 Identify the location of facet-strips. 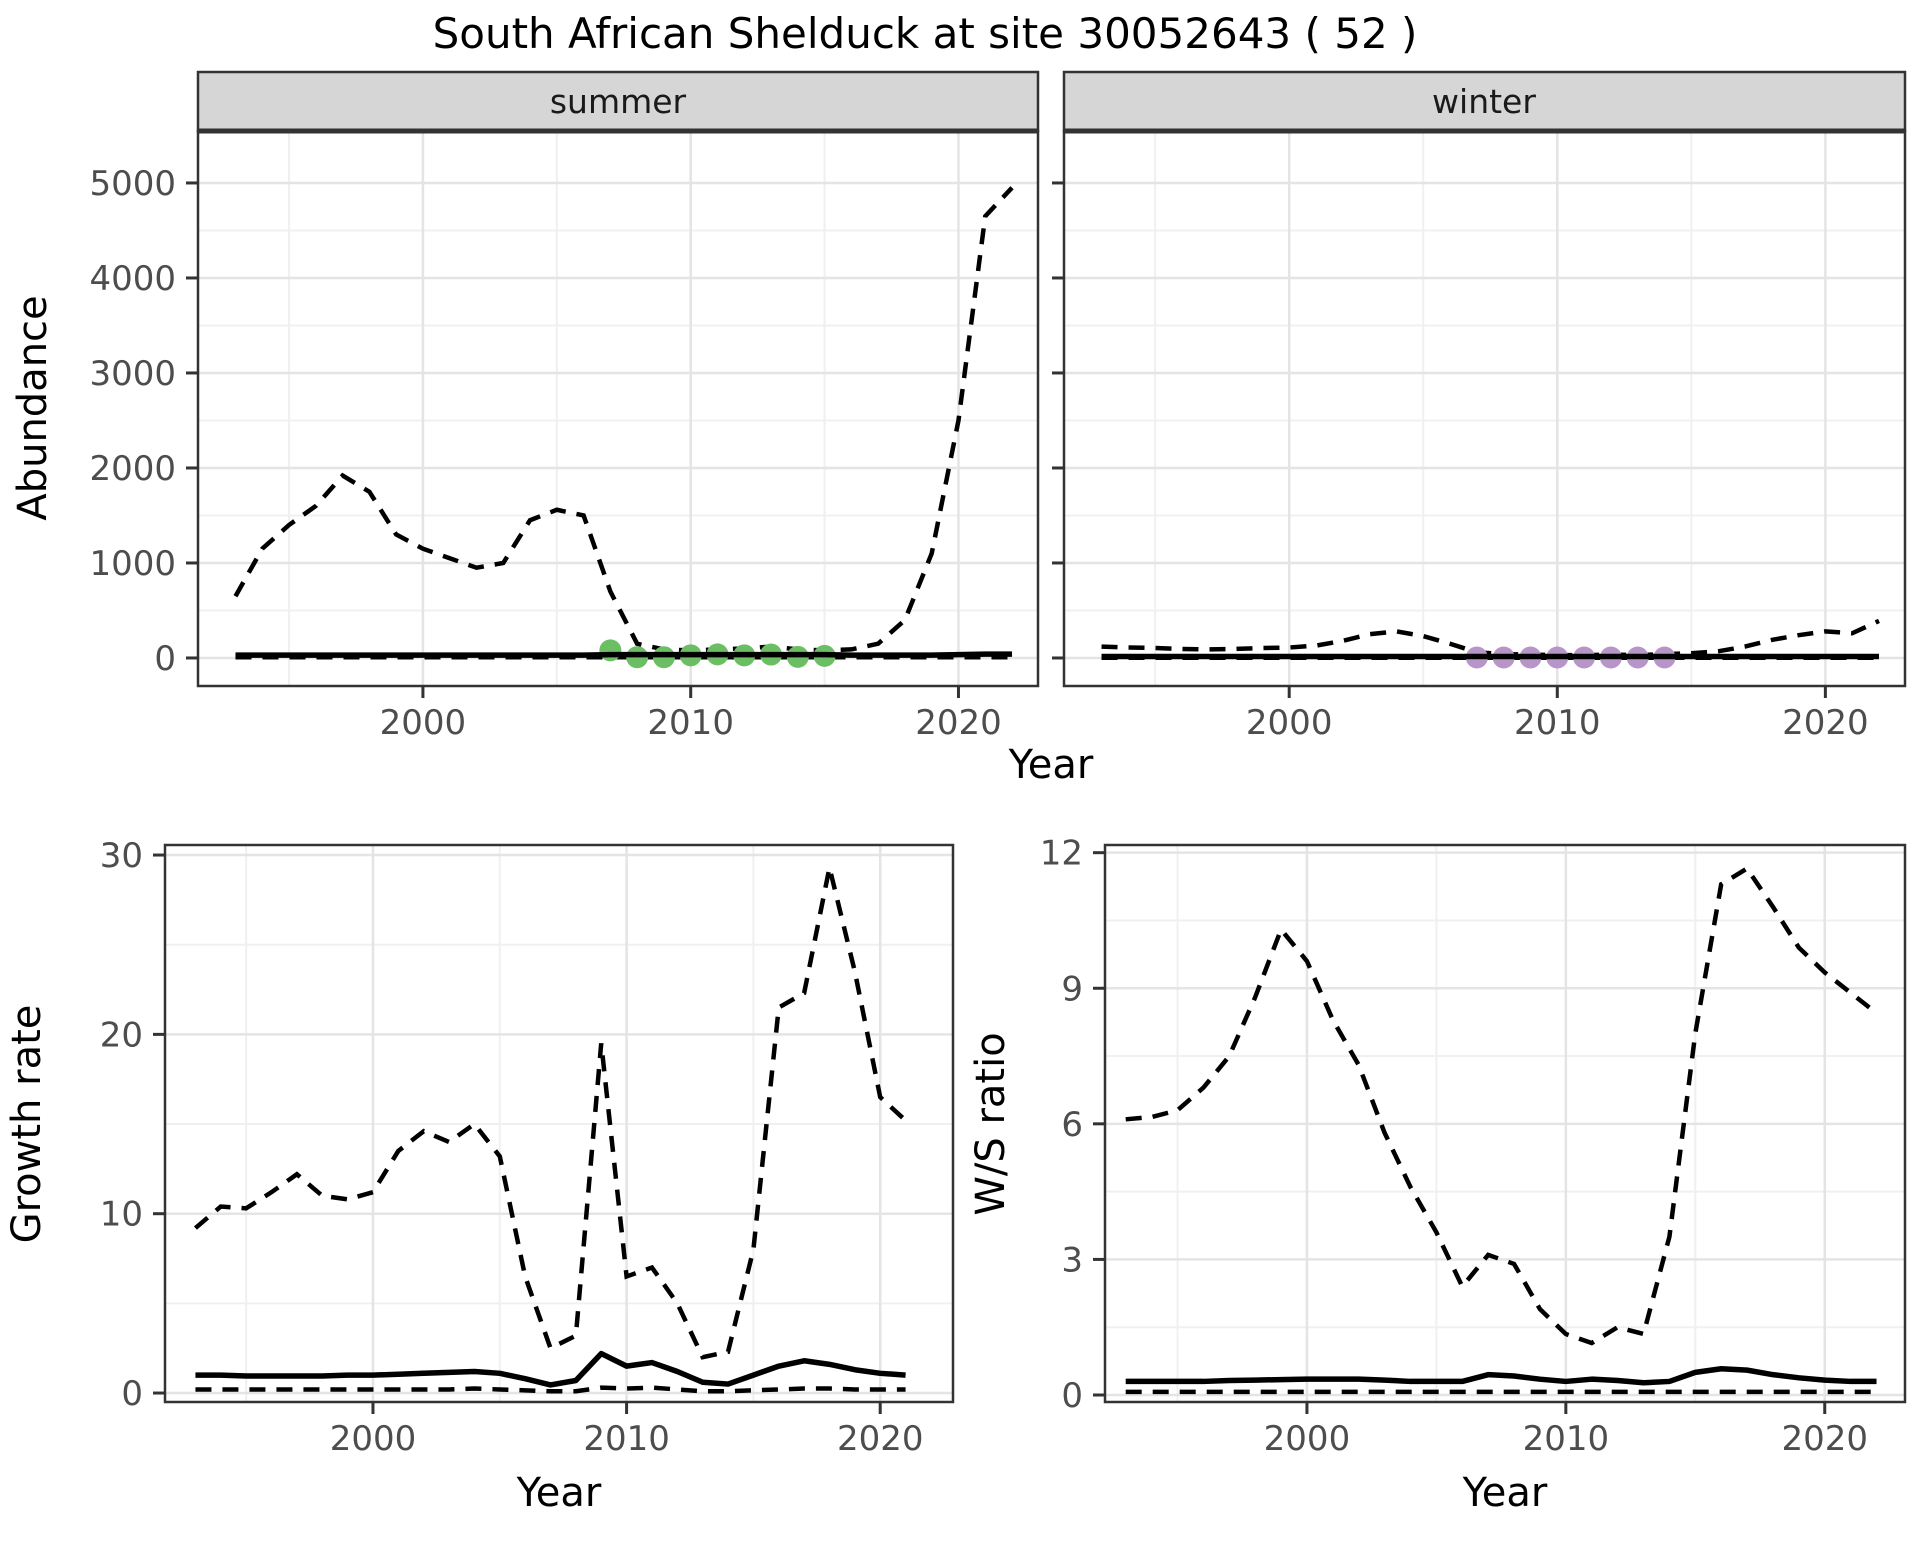
(1051, 102).